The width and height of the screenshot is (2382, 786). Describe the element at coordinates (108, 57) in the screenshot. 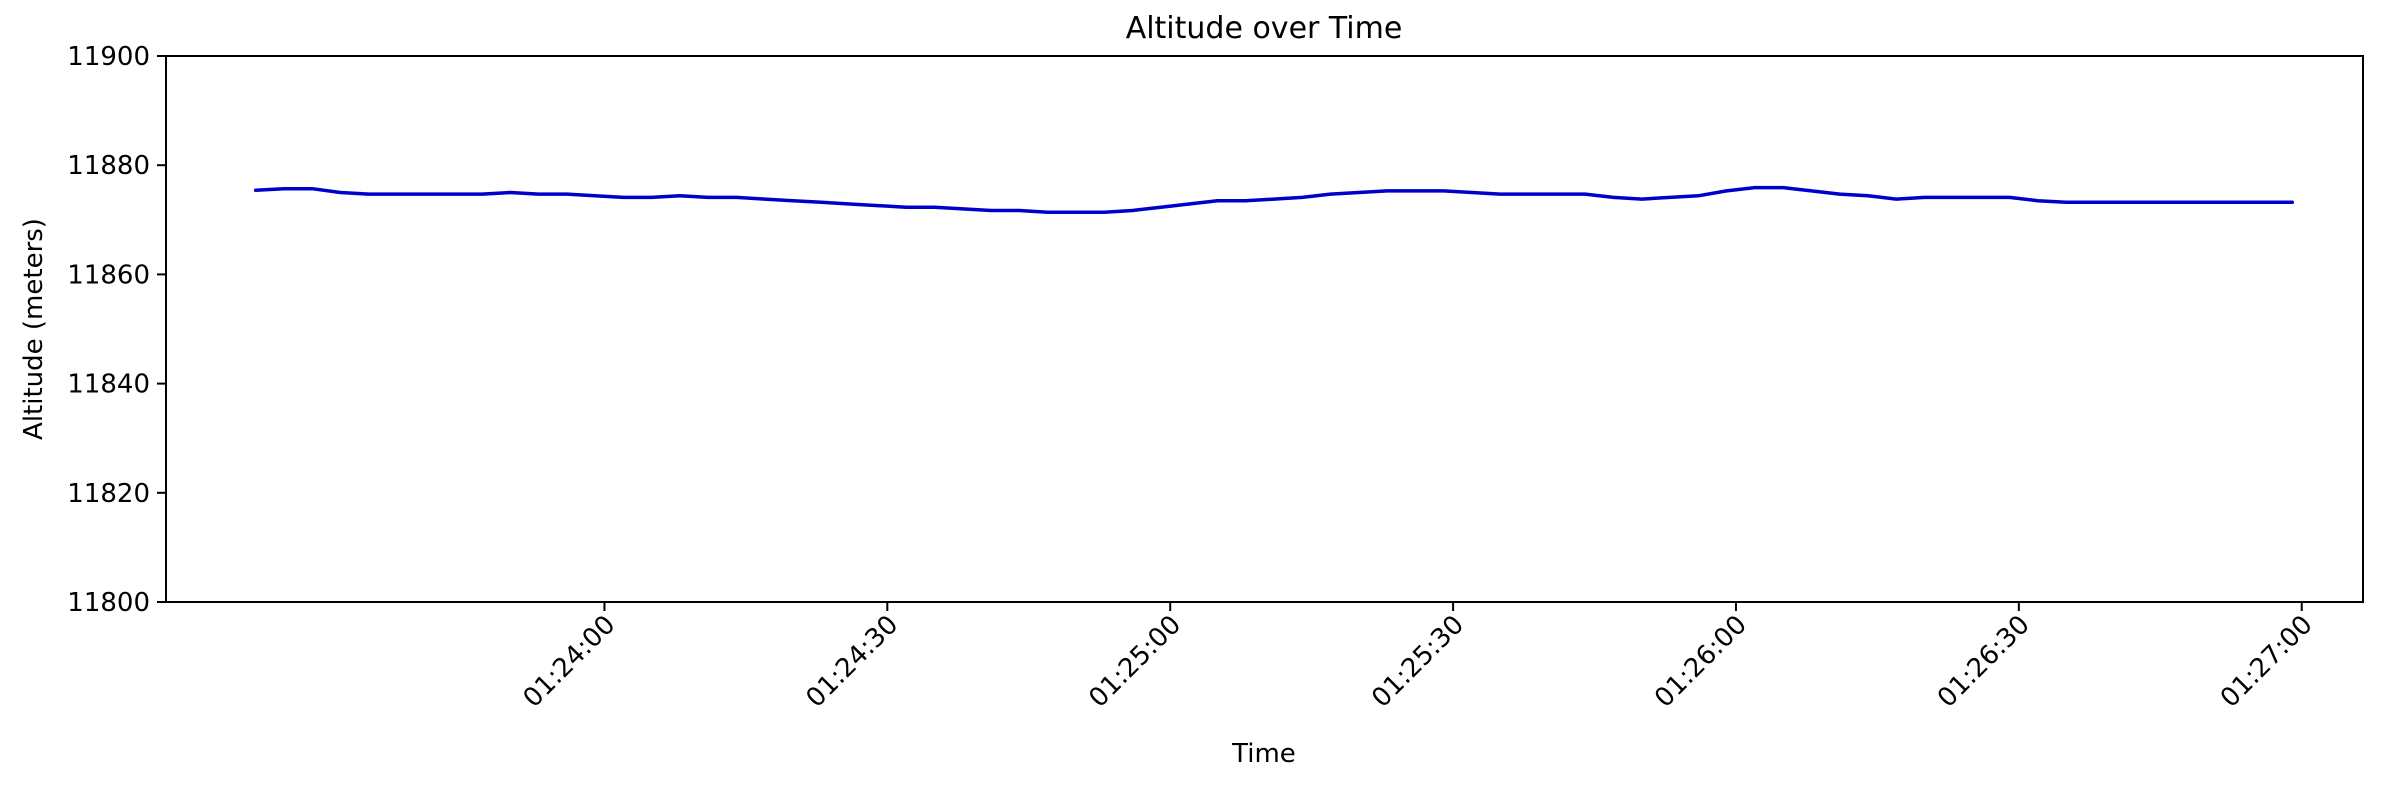

I see `y-tick-label: 11900` at that location.